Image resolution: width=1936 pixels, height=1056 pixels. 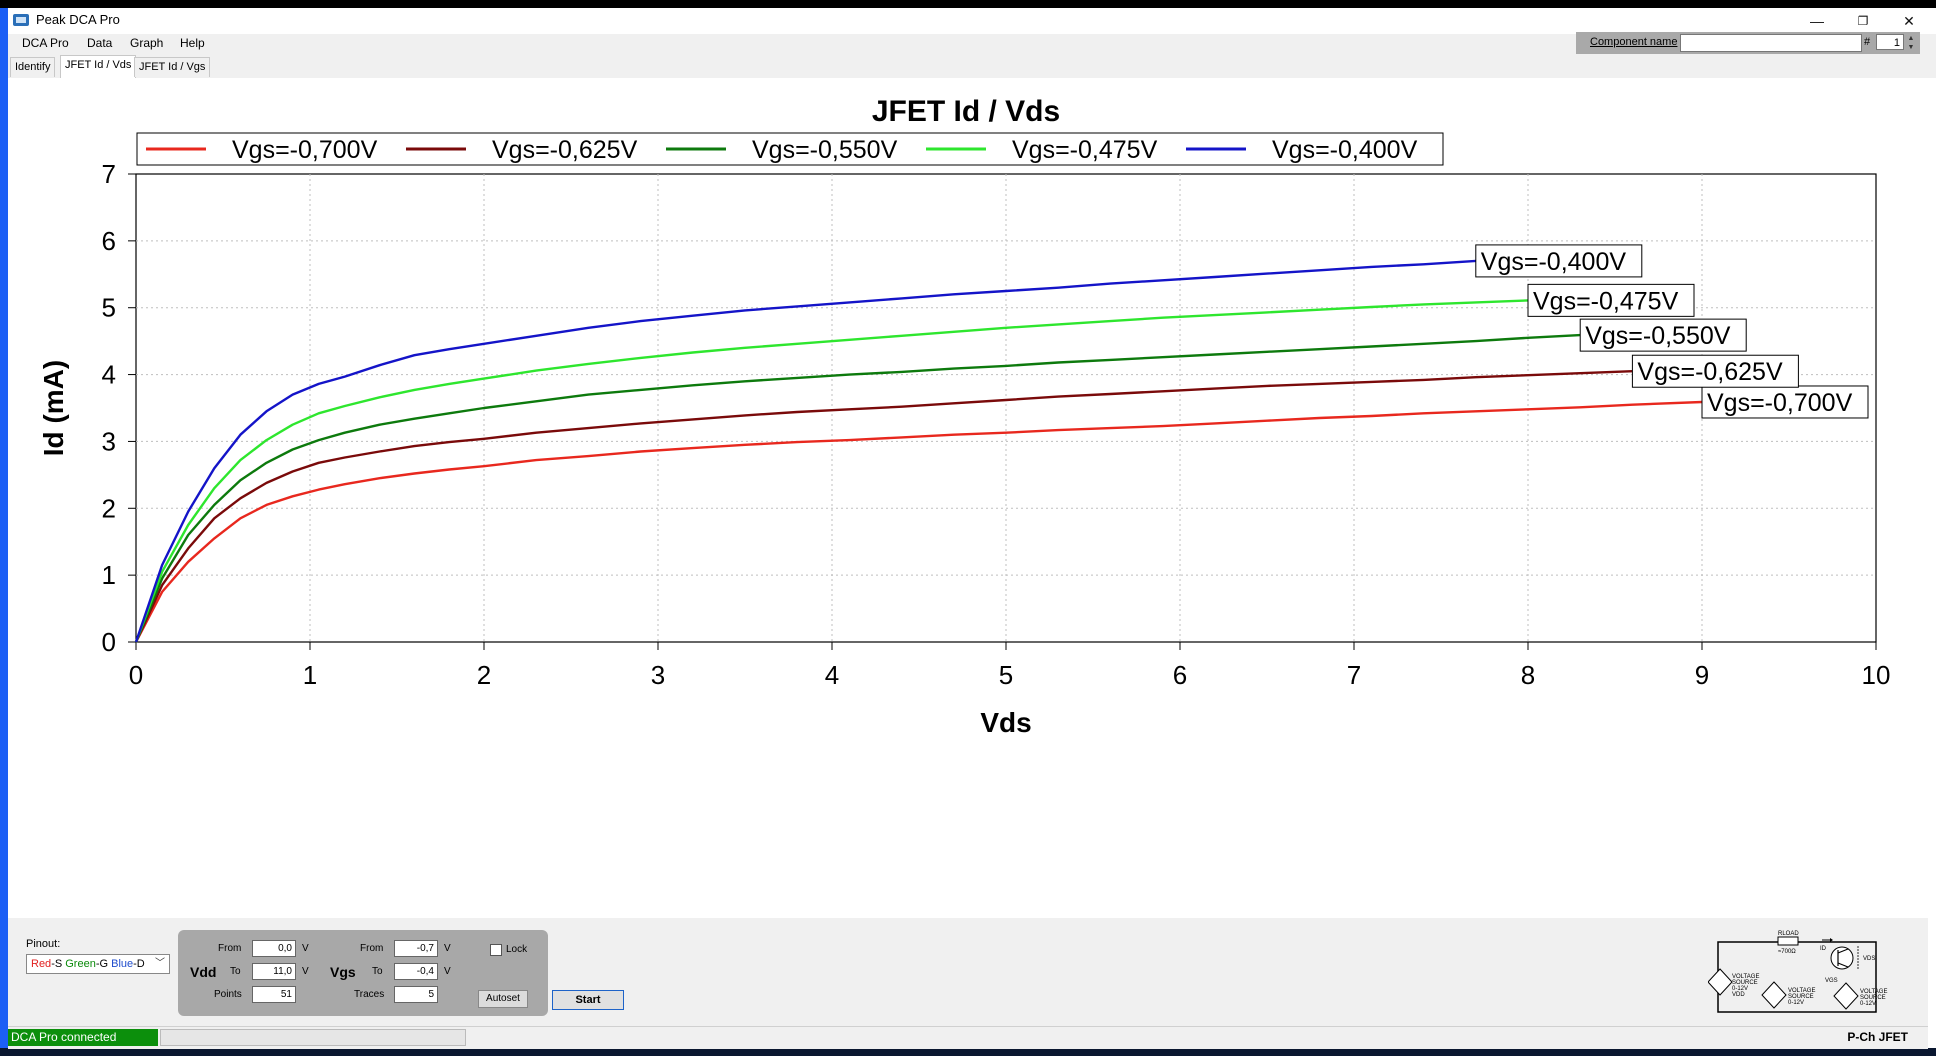 I want to click on lock-checkbox, so click(x=496, y=950).